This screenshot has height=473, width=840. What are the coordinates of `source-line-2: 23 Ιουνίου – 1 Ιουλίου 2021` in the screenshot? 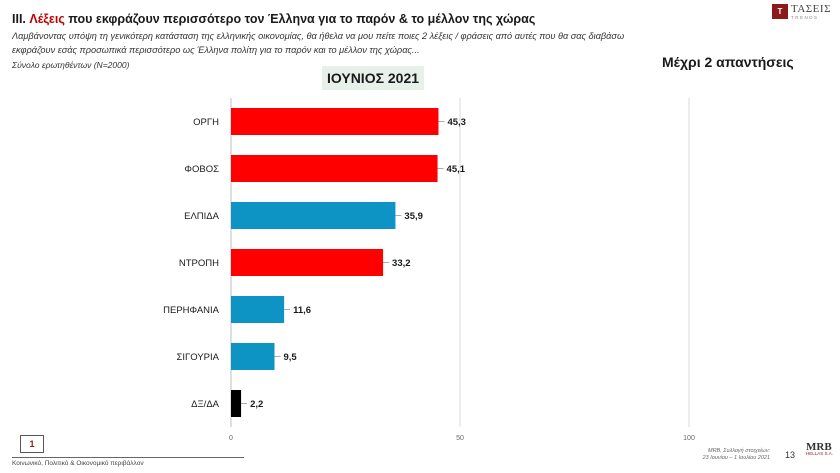 It's located at (736, 458).